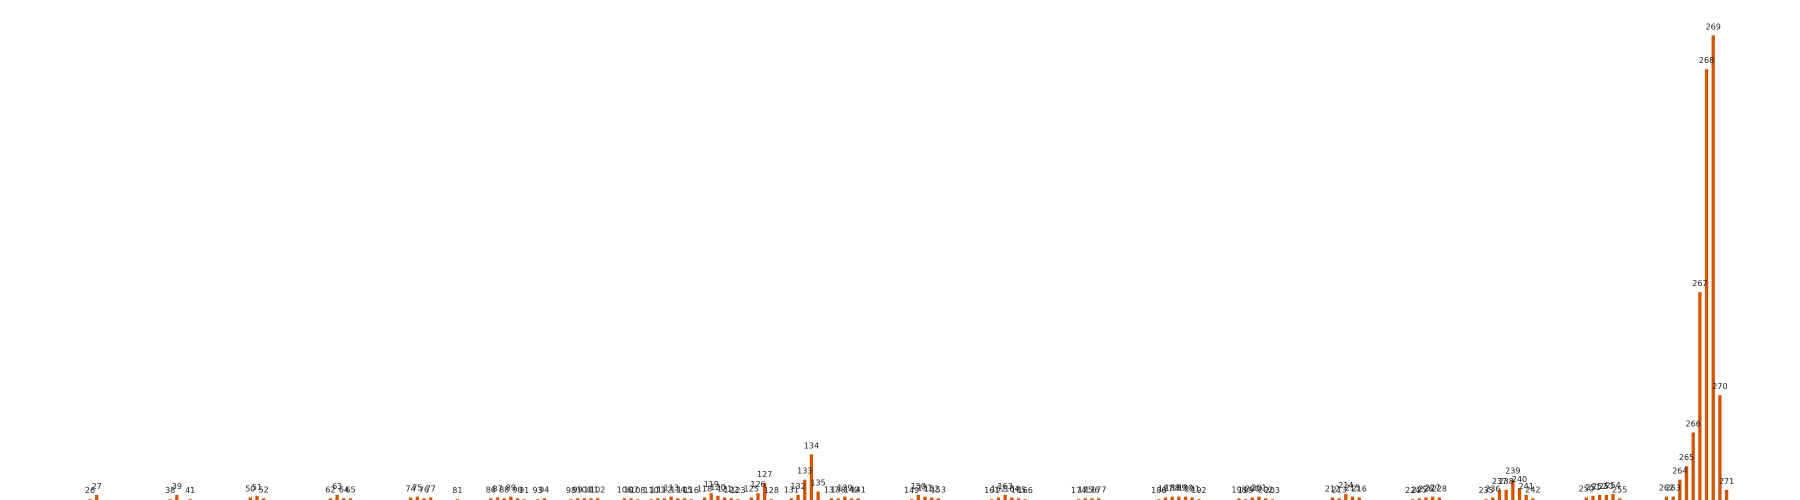 The width and height of the screenshot is (1800, 500). What do you see at coordinates (1345, 485) in the screenshot?
I see `bar-label-214: 214` at bounding box center [1345, 485].